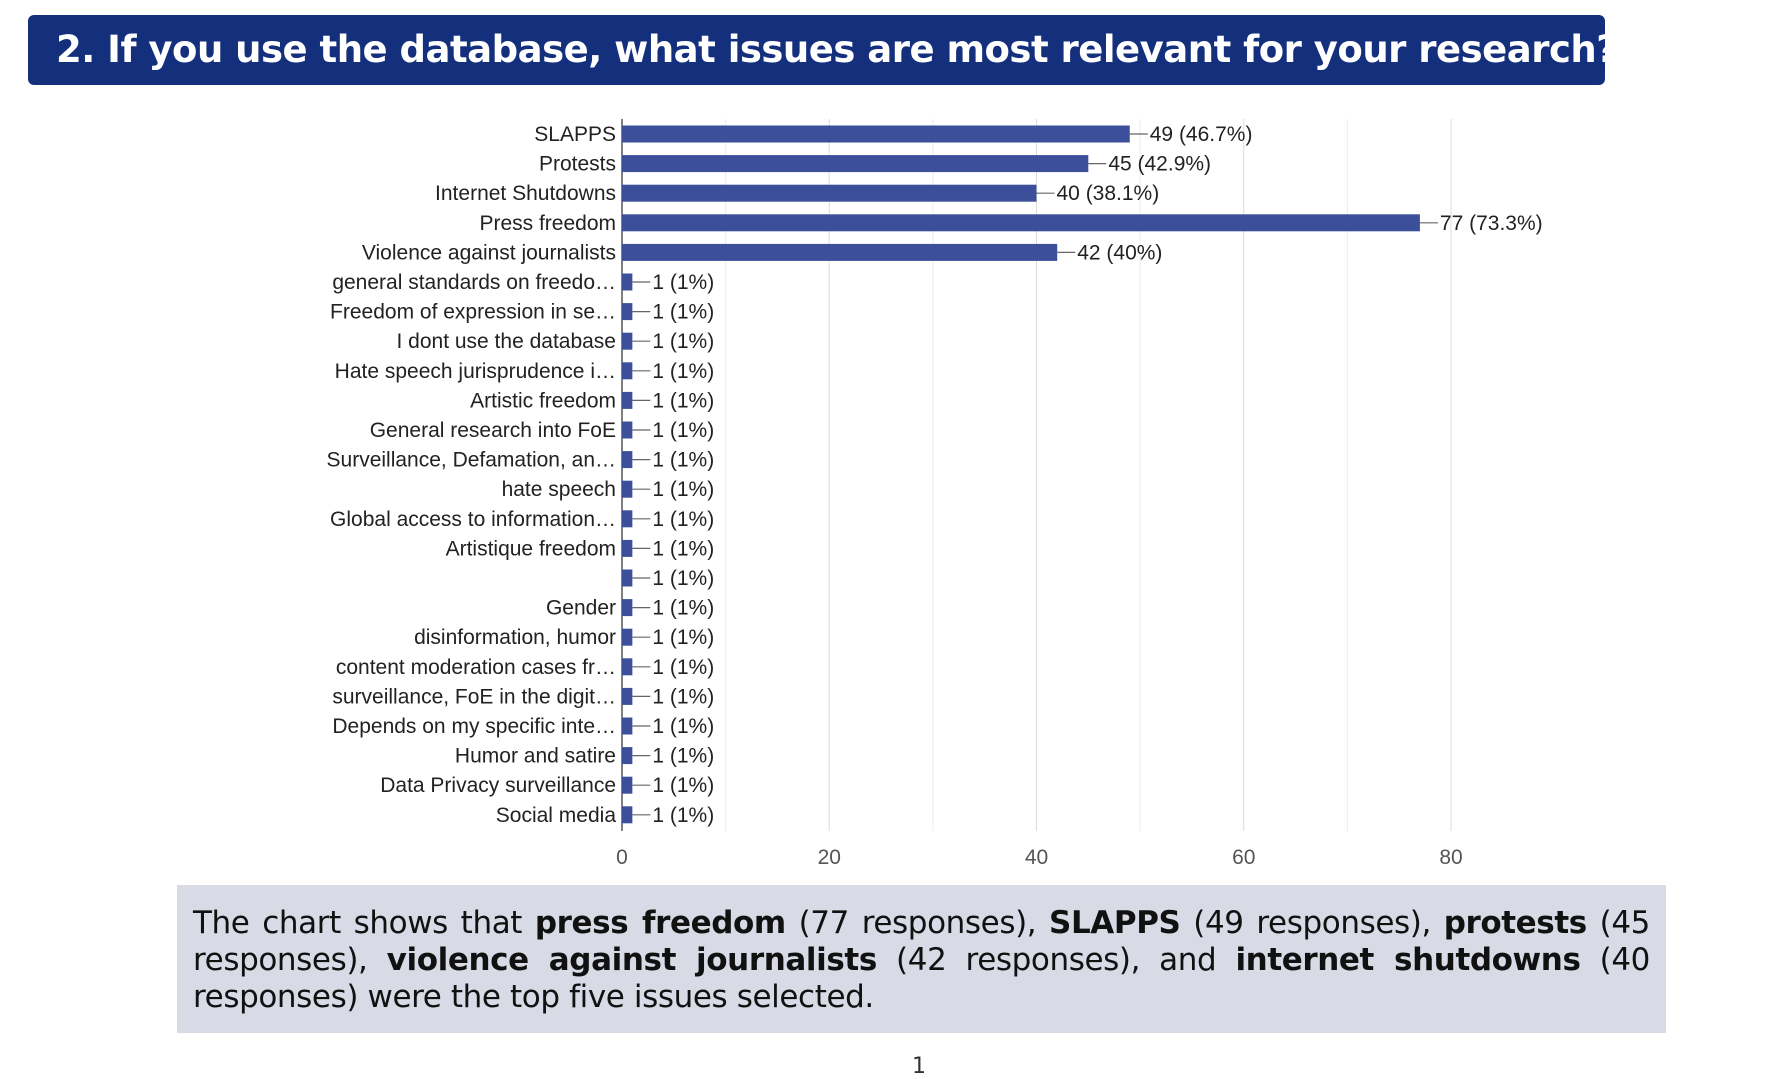  Describe the element at coordinates (577, 164) in the screenshot. I see `category-label: Protests` at that location.